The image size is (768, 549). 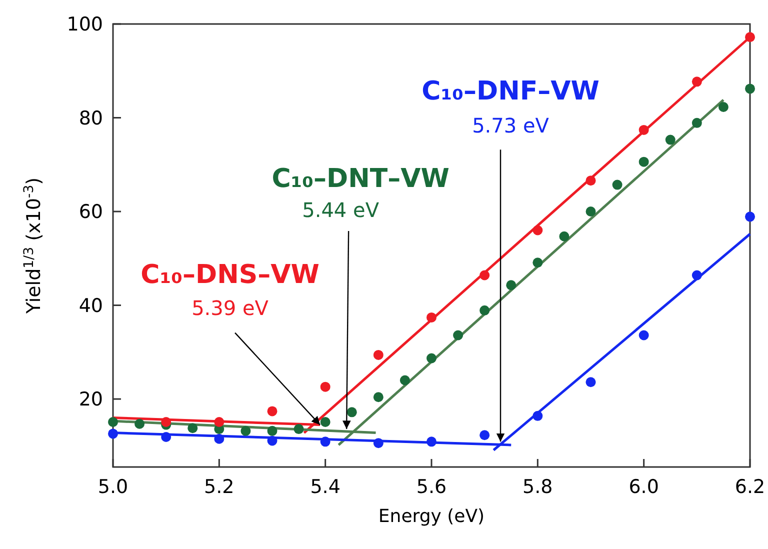 I want to click on x-tick-label: 5.6, so click(x=431, y=487).